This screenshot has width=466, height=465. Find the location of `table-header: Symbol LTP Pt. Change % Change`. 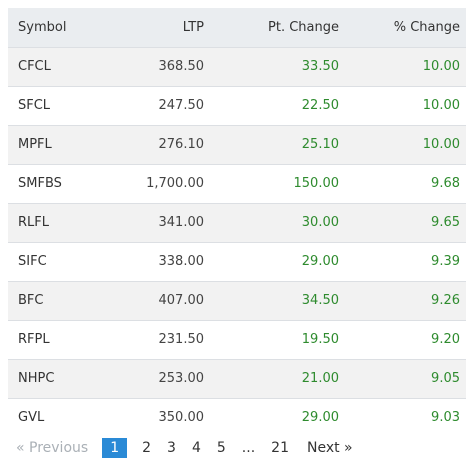

table-header: Symbol LTP Pt. Change % Change is located at coordinates (237, 27).